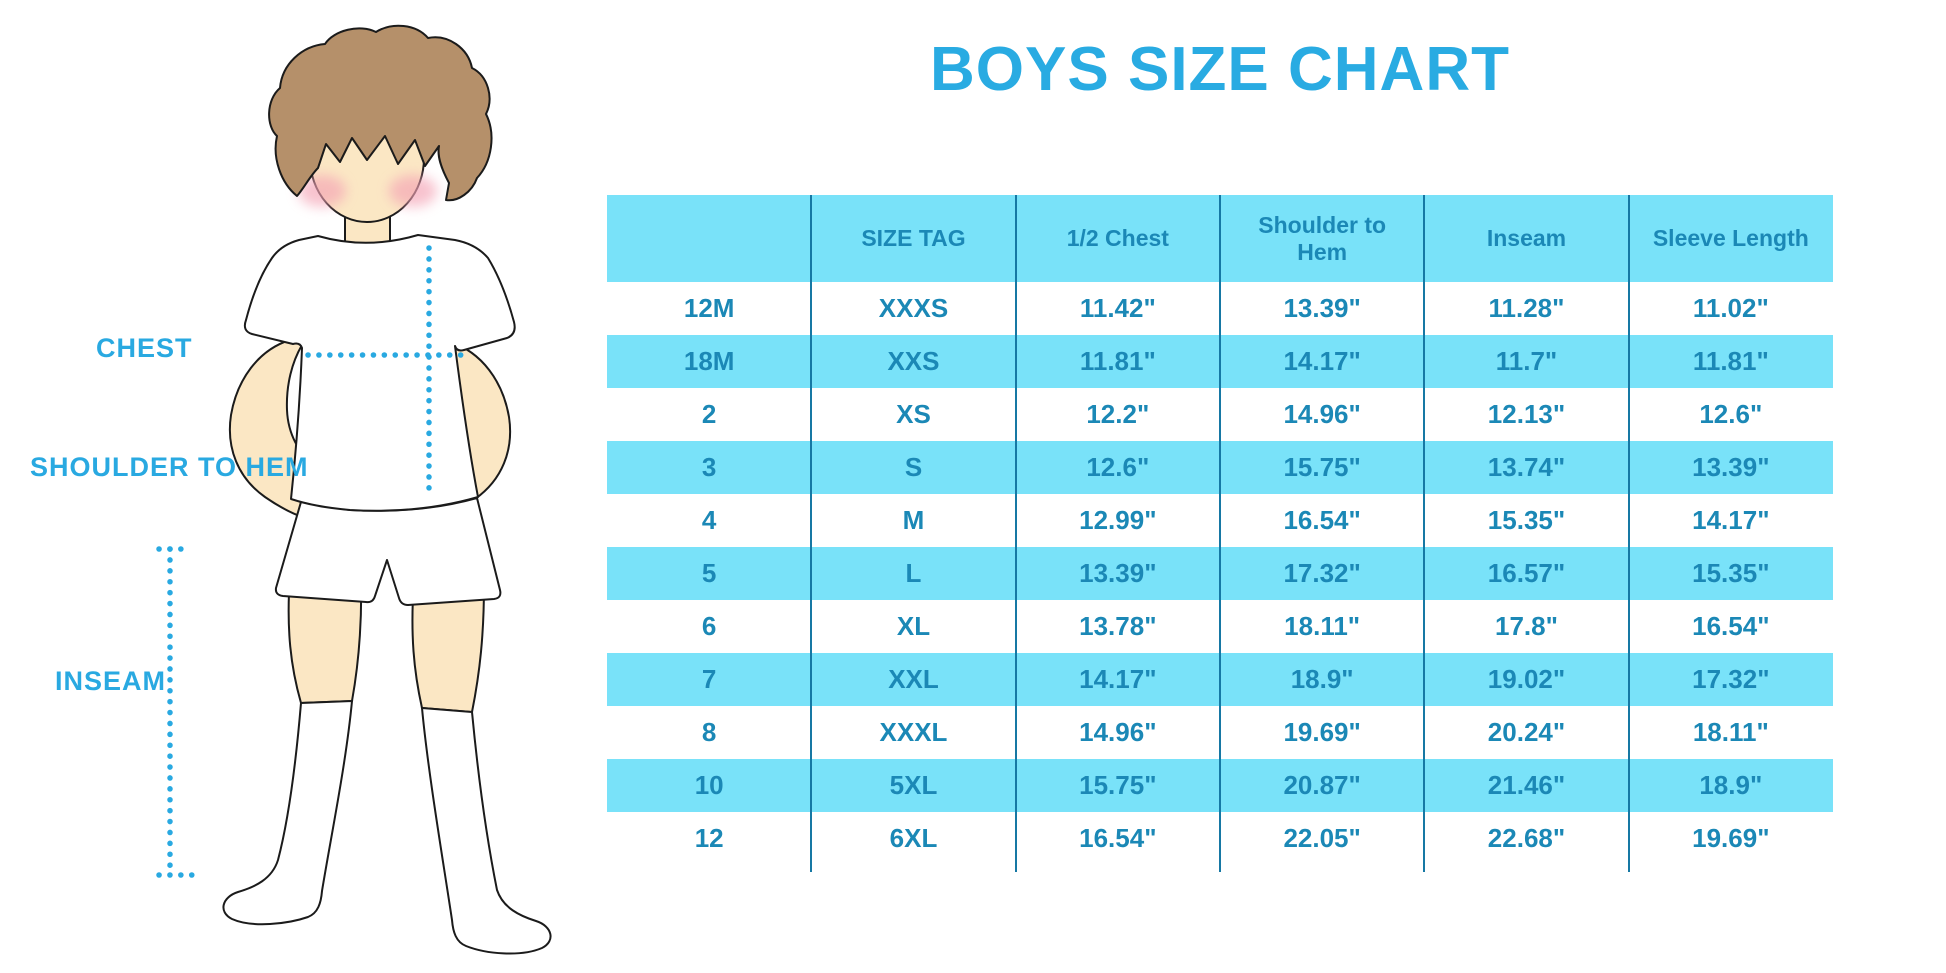  I want to click on table-cell: 22.05", so click(1322, 838).